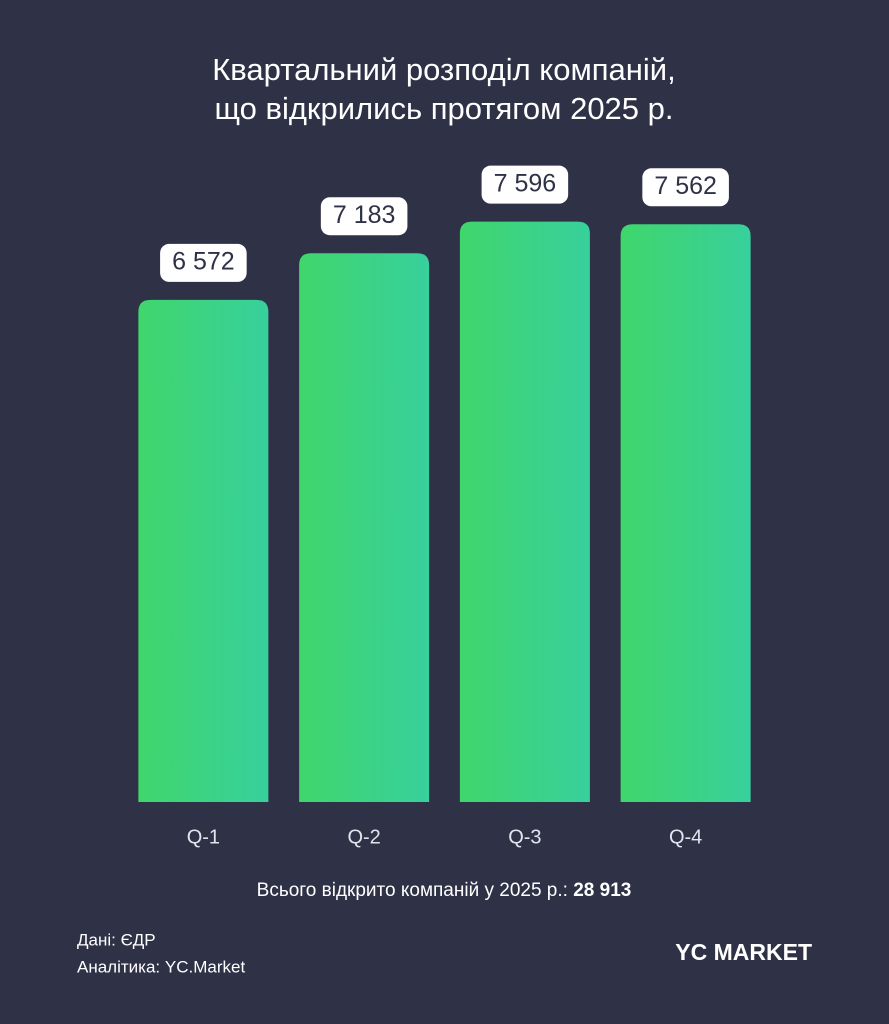 The width and height of the screenshot is (889, 1024). What do you see at coordinates (116, 939) in the screenshot?
I see `source: Дані: ЄДР` at bounding box center [116, 939].